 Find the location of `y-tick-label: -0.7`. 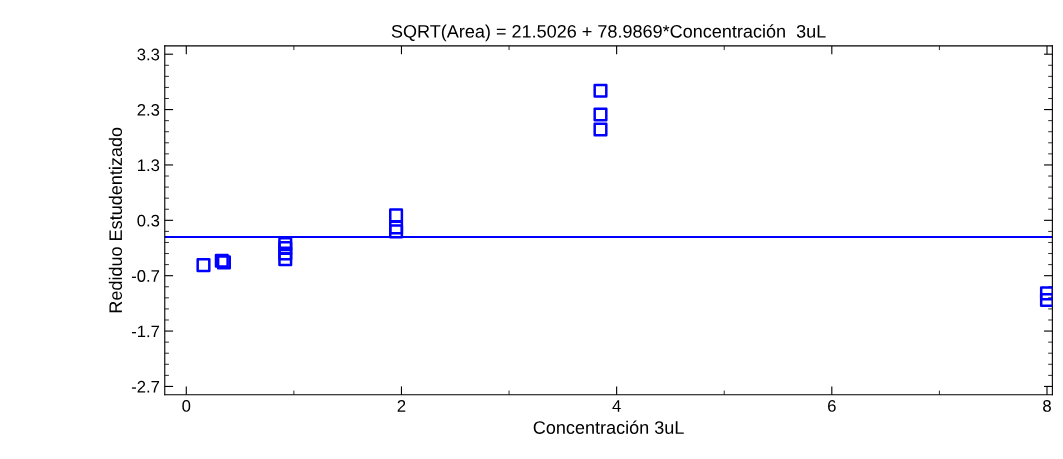

y-tick-label: -0.7 is located at coordinates (145, 276).